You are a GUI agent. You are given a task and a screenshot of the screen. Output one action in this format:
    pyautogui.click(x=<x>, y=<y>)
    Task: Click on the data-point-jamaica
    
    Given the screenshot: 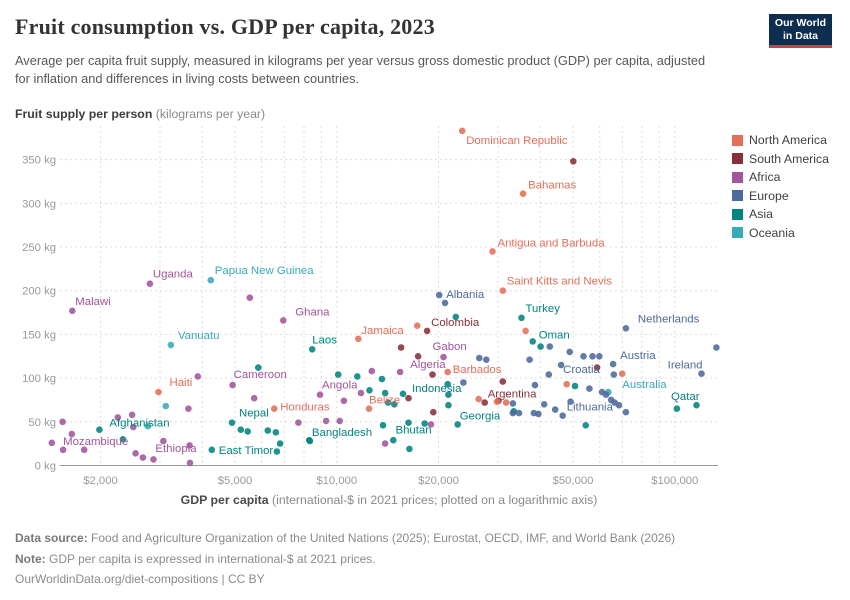 What is the action you would take?
    pyautogui.click(x=358, y=339)
    